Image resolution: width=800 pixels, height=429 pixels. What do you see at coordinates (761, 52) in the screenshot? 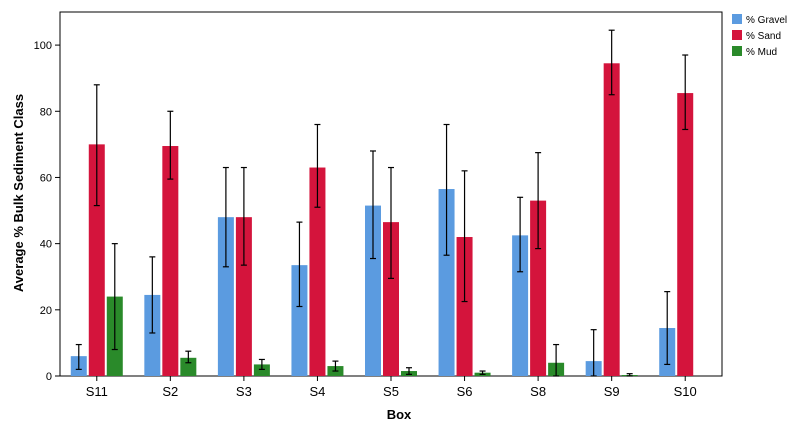
I see `legend-label: % Mud` at bounding box center [761, 52].